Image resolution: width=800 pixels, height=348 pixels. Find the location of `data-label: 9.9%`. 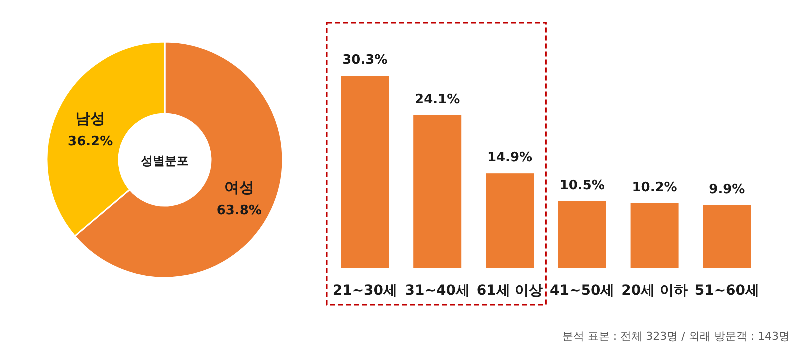

data-label: 9.9% is located at coordinates (727, 190).